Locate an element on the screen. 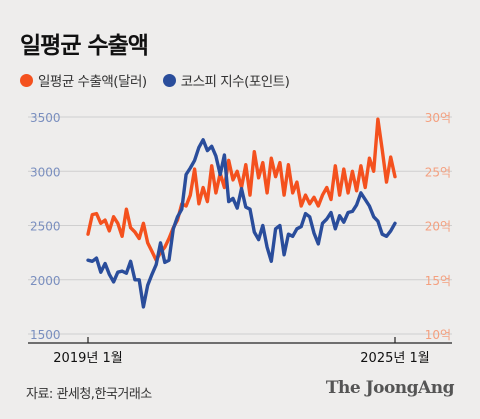 The width and height of the screenshot is (480, 419). legend-label-kospi: 코스피 지수(포인트) is located at coordinates (235, 82).